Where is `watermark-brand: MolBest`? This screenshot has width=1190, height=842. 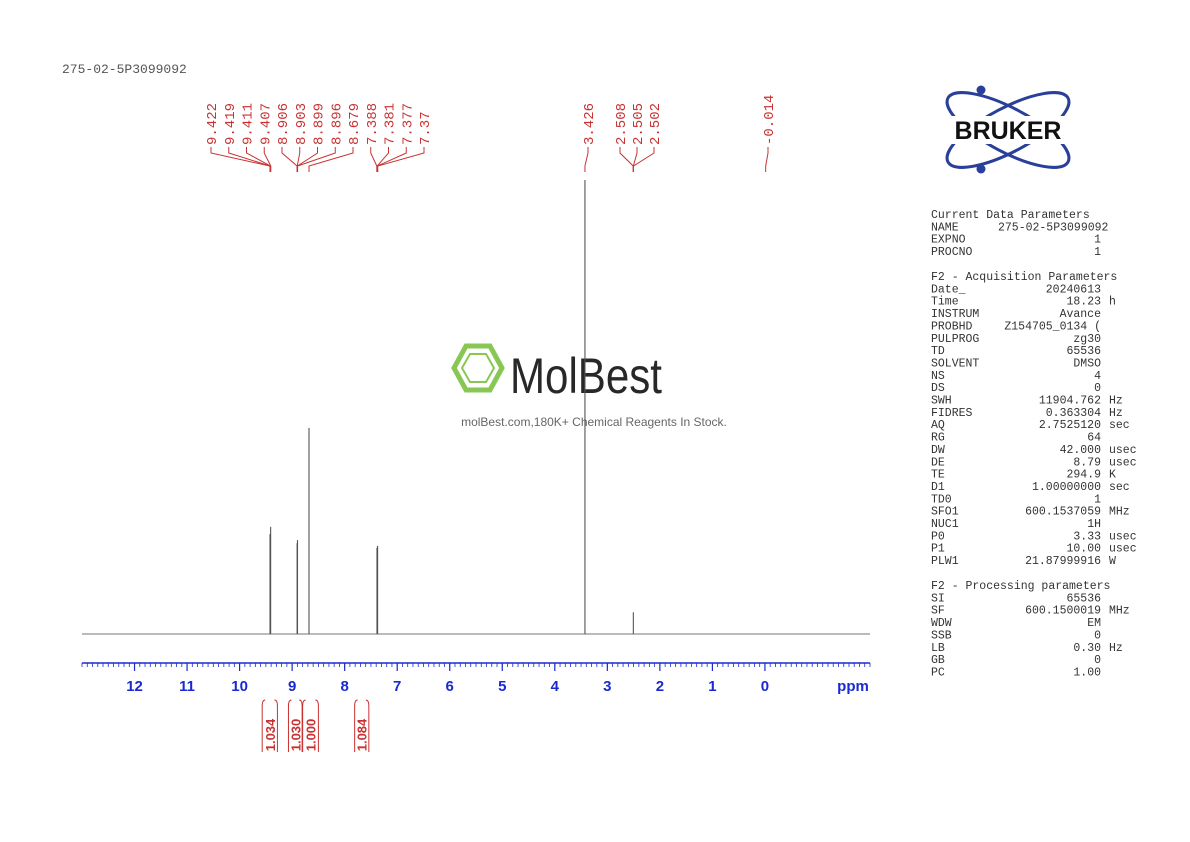
watermark-brand: MolBest is located at coordinates (586, 376).